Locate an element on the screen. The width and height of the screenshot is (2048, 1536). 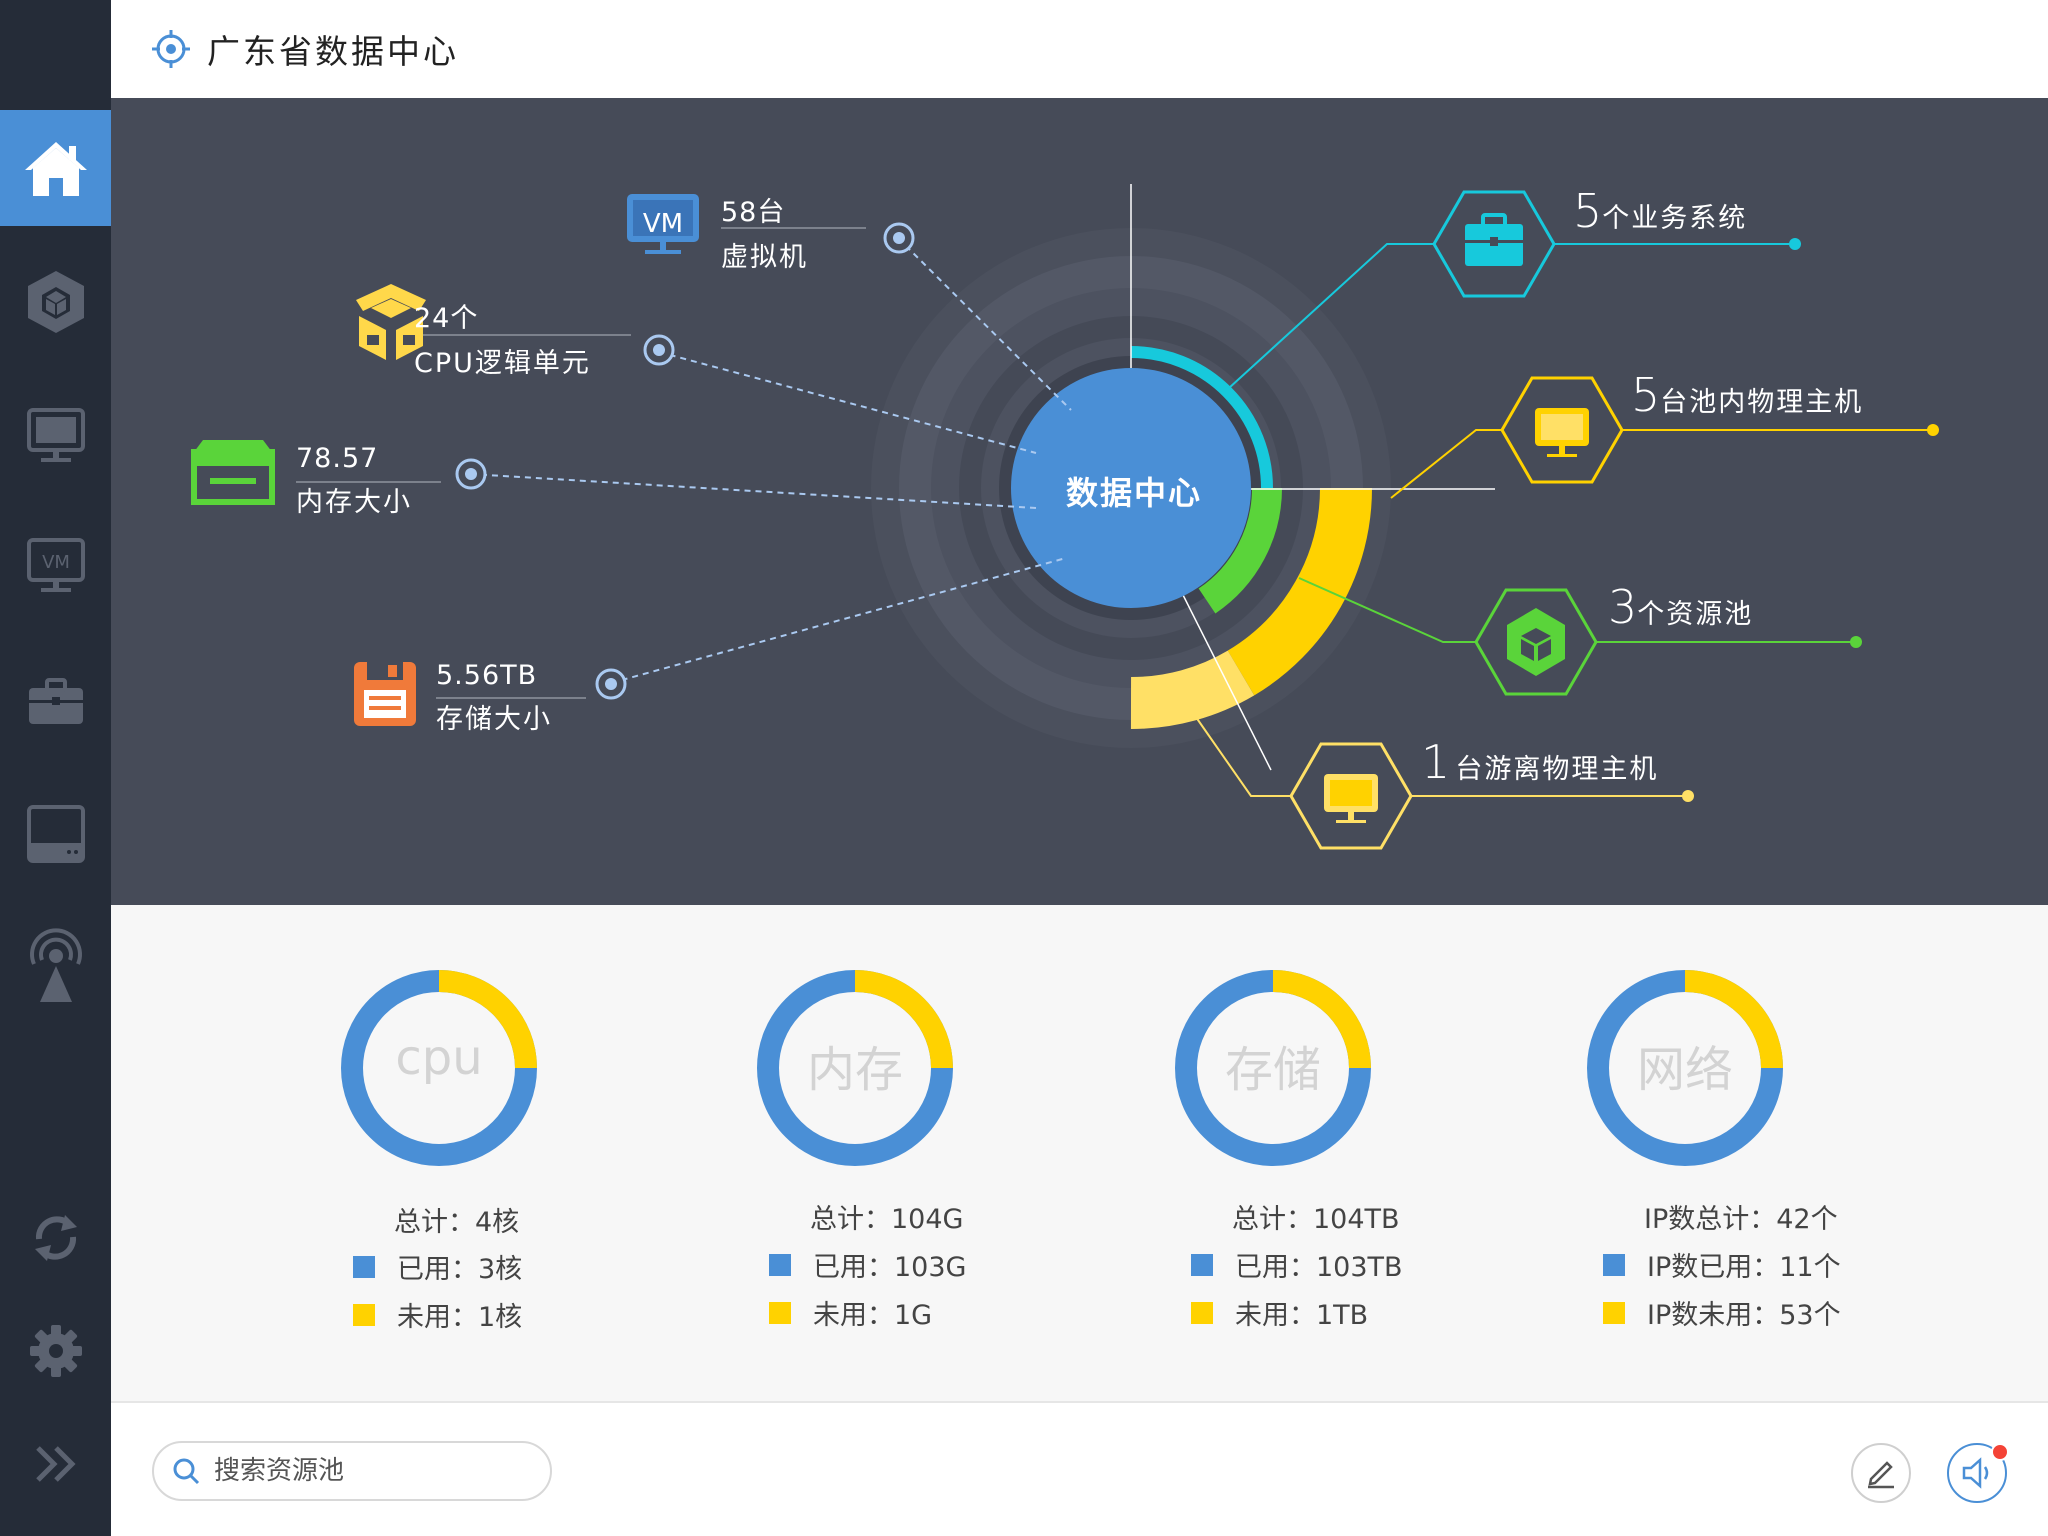
resource-pool-node is located at coordinates (1536, 642).